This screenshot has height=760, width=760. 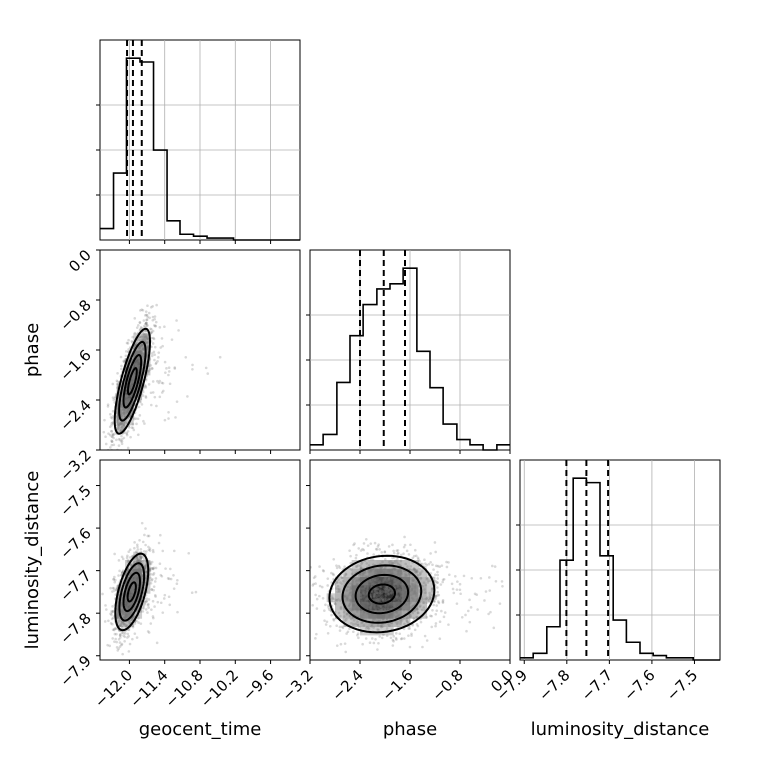 What do you see at coordinates (32, 350) in the screenshot?
I see `ylabel-phase: phase` at bounding box center [32, 350].